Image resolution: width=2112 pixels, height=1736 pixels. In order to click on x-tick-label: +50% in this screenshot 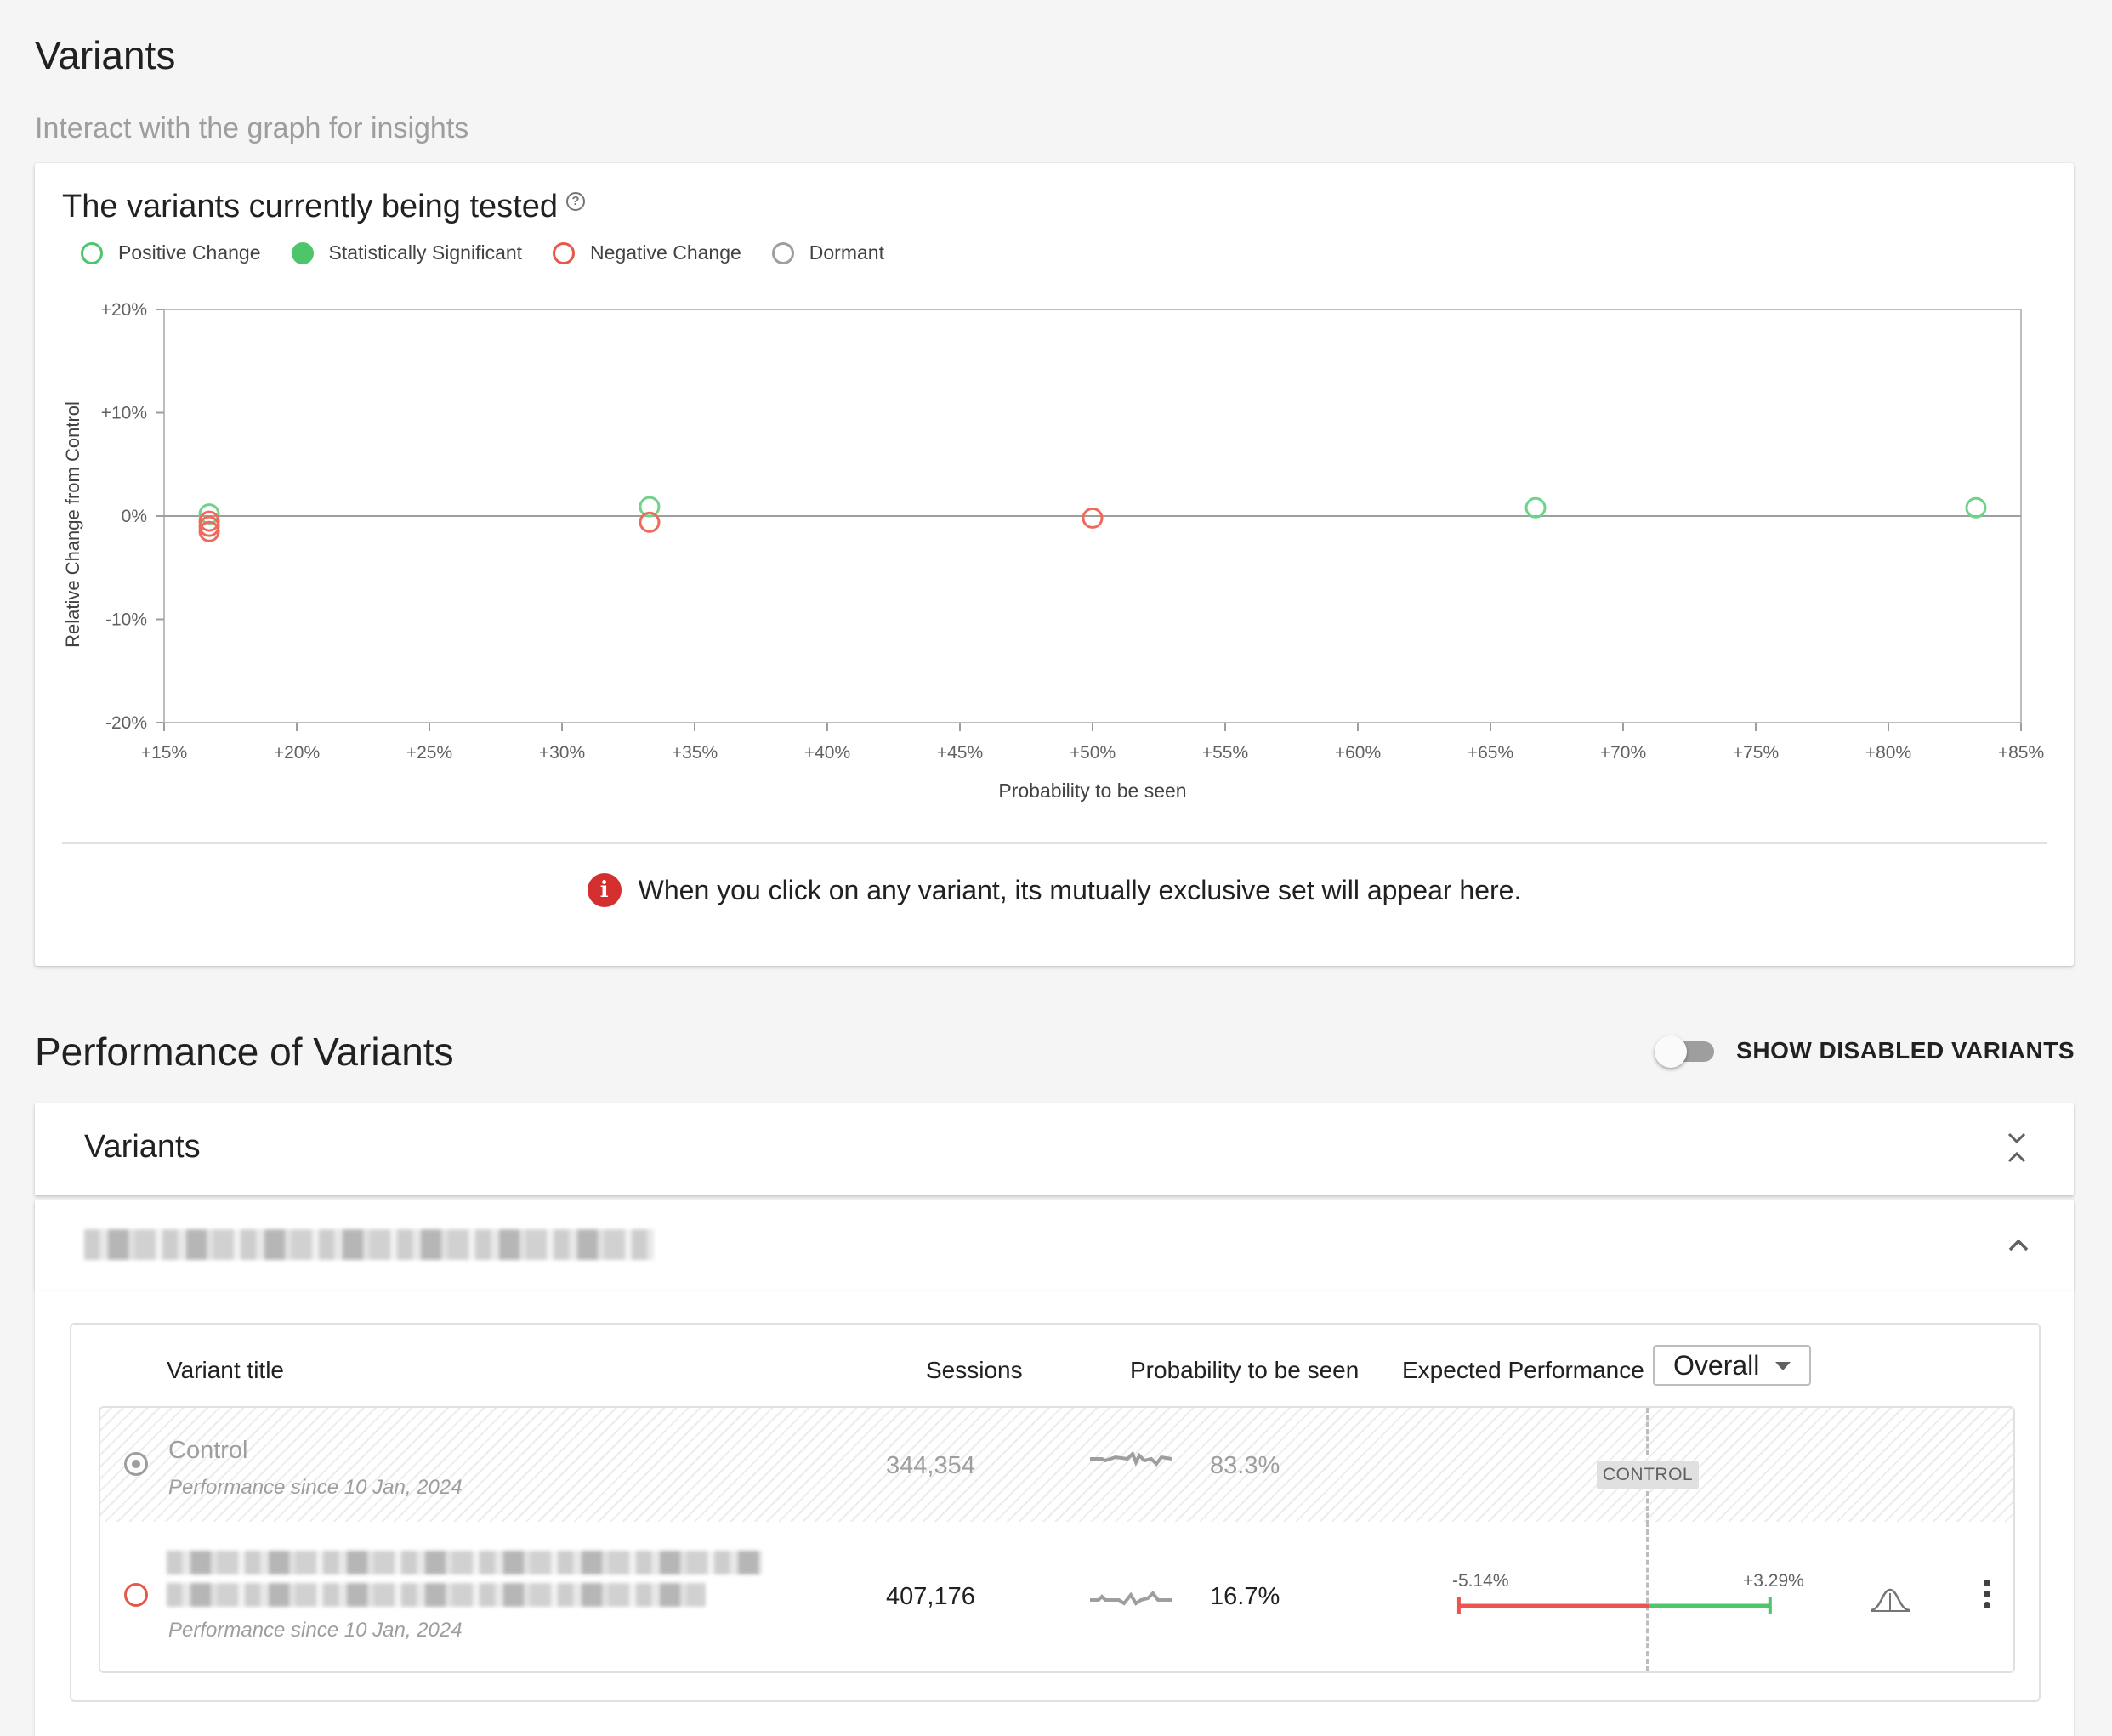, I will do `click(1093, 753)`.